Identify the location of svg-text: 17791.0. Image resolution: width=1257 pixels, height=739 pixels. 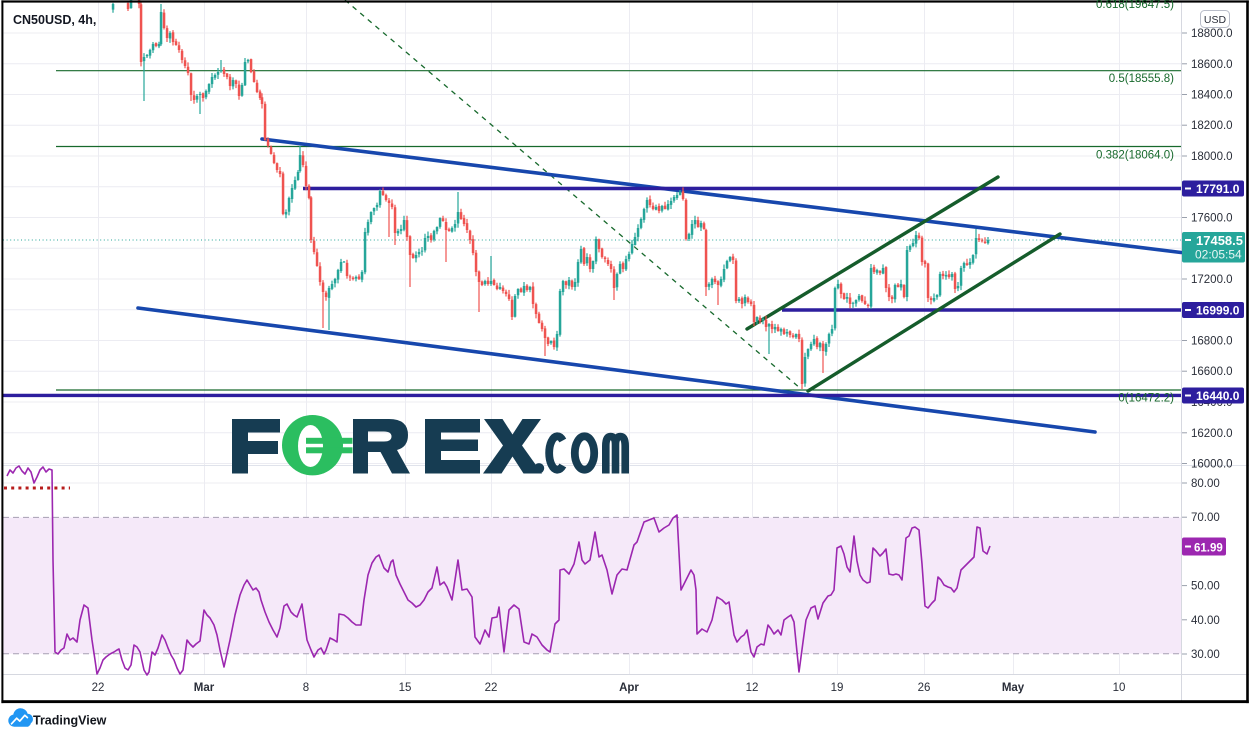
(1218, 189).